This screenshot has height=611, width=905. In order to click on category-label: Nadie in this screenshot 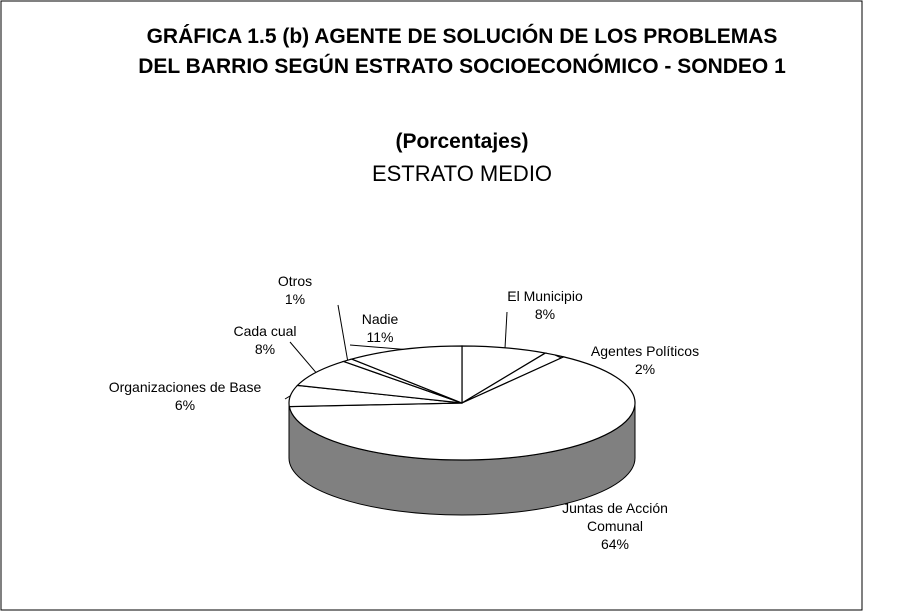, I will do `click(380, 319)`.